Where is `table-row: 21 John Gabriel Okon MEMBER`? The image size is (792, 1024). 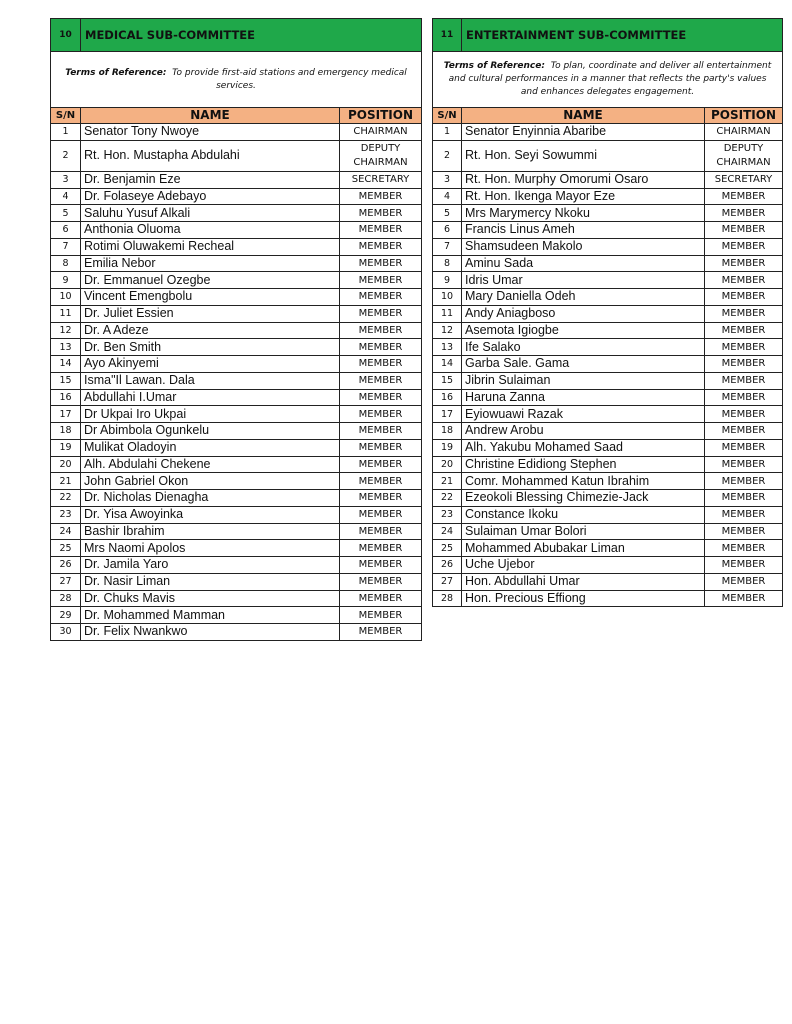 table-row: 21 John Gabriel Okon MEMBER is located at coordinates (236, 481).